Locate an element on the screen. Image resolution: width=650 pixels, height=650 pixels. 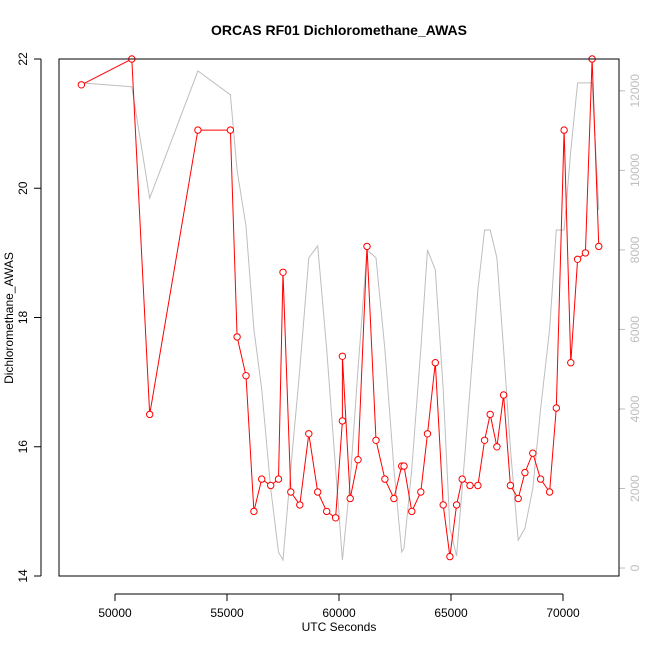
y-tick-label: 22 is located at coordinates (23, 59).